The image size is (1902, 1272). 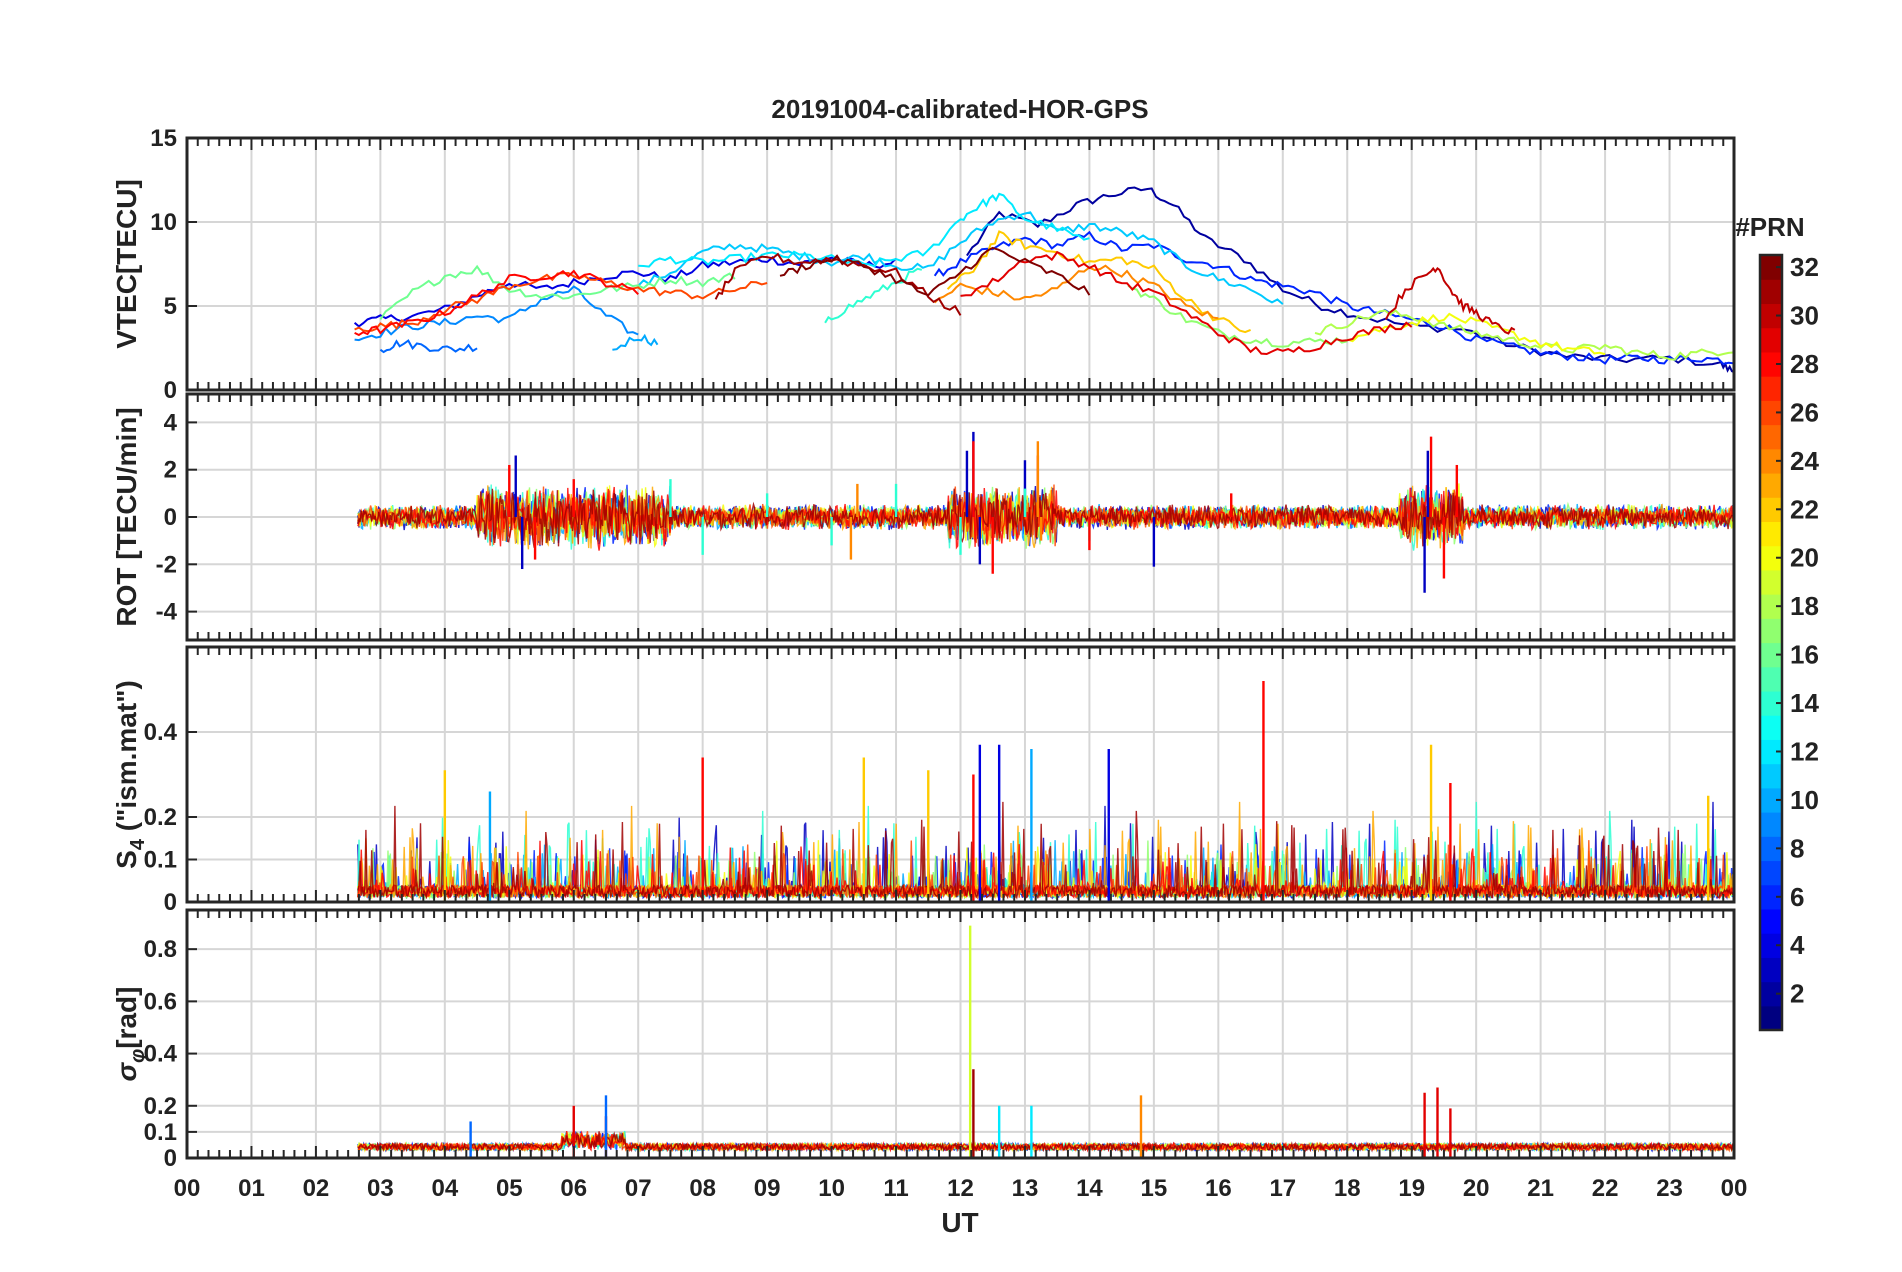 What do you see at coordinates (1804, 606) in the screenshot?
I see `colorbar-tick-label: 18` at bounding box center [1804, 606].